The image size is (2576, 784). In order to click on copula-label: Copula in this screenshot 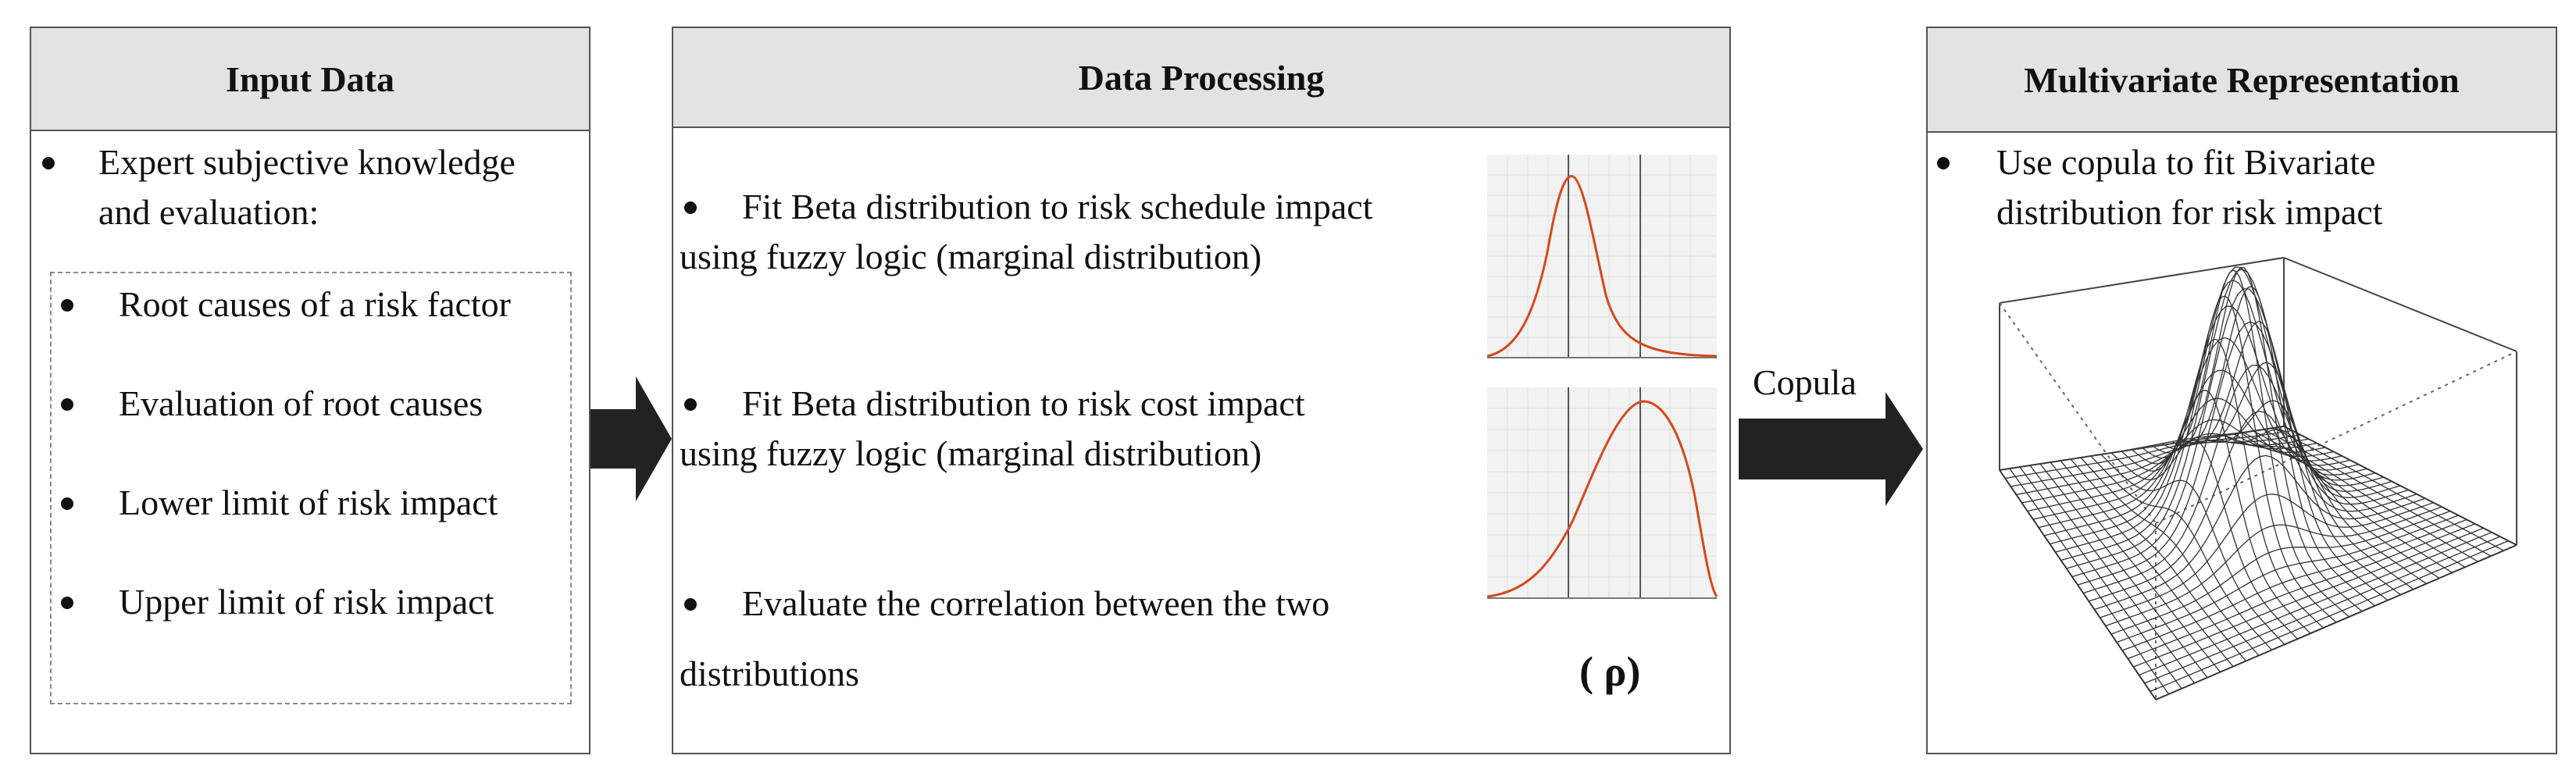, I will do `click(1805, 382)`.